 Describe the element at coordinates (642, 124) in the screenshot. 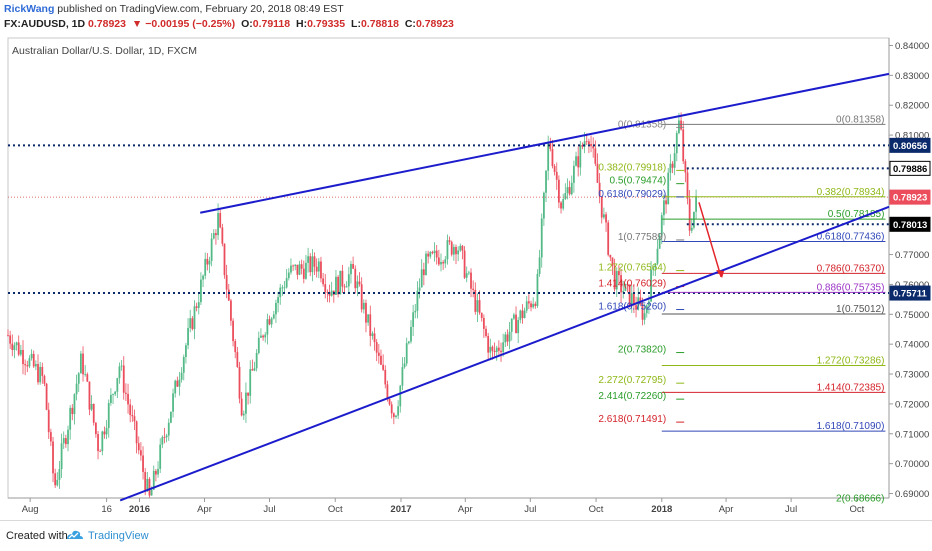

I see `fib-extension-label: 0(0.81358)` at that location.